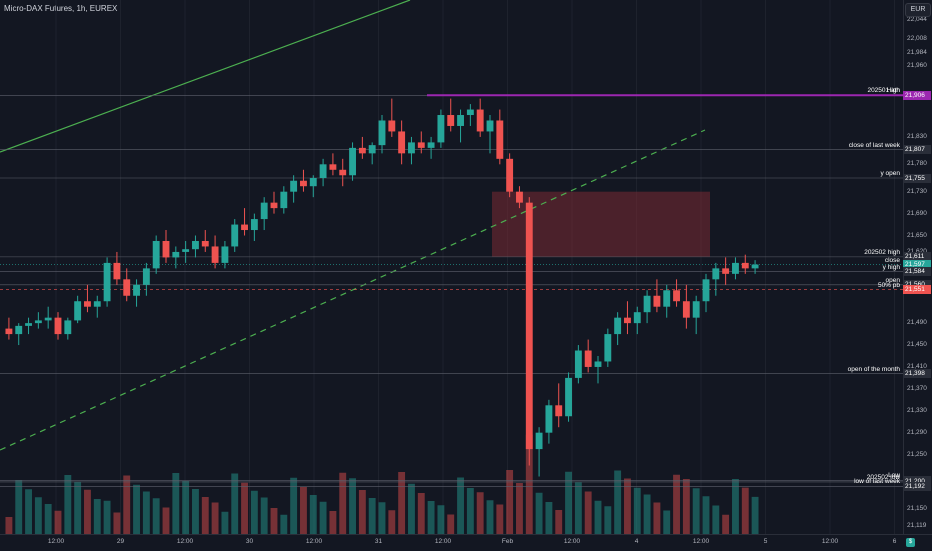 The height and width of the screenshot is (551, 932). What do you see at coordinates (874, 145) in the screenshot?
I see `level-label-close_last_week: close of last week` at bounding box center [874, 145].